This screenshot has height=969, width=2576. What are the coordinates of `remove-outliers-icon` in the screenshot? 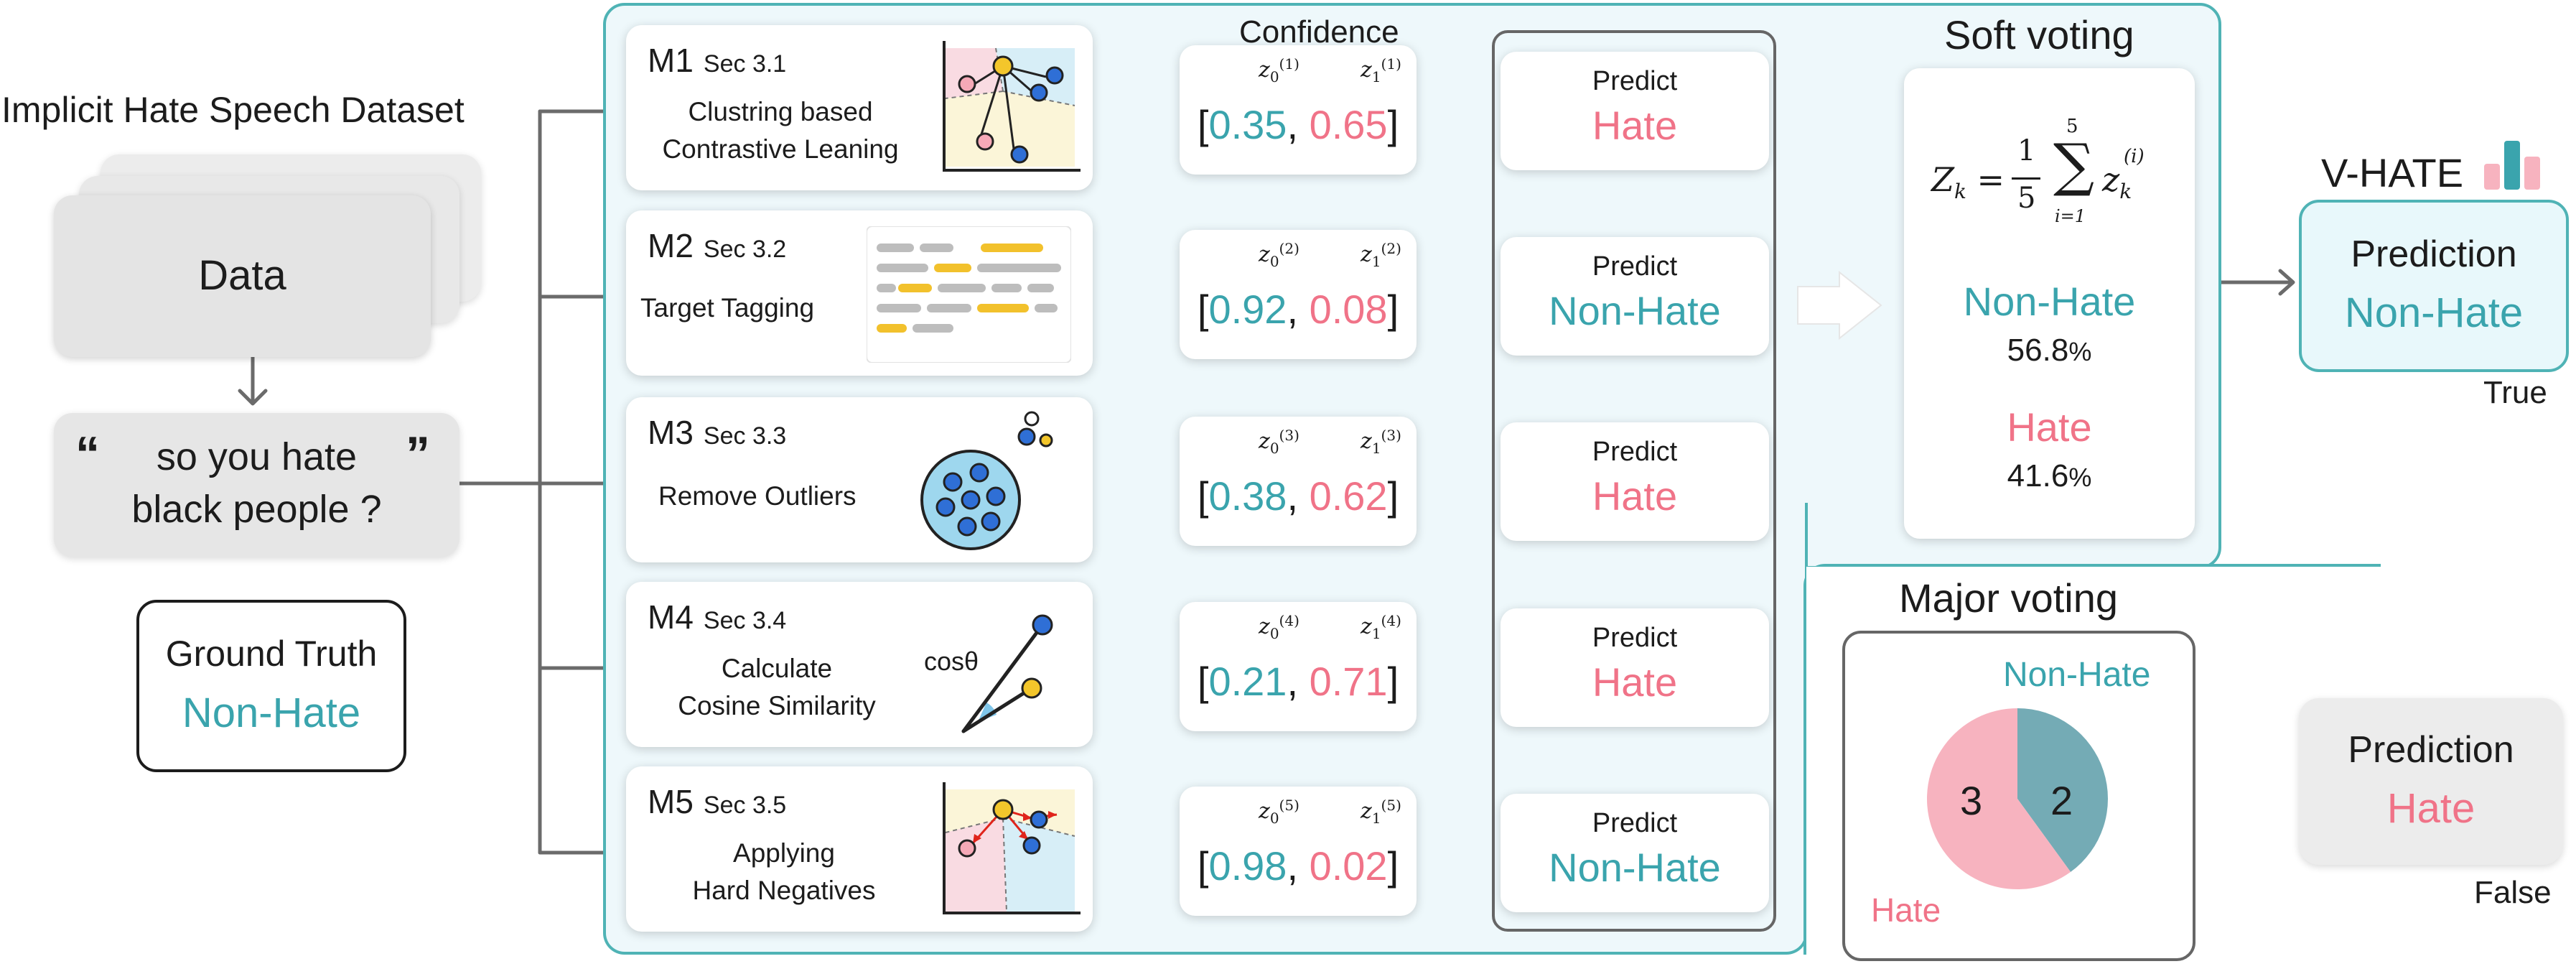 It's located at (986, 480).